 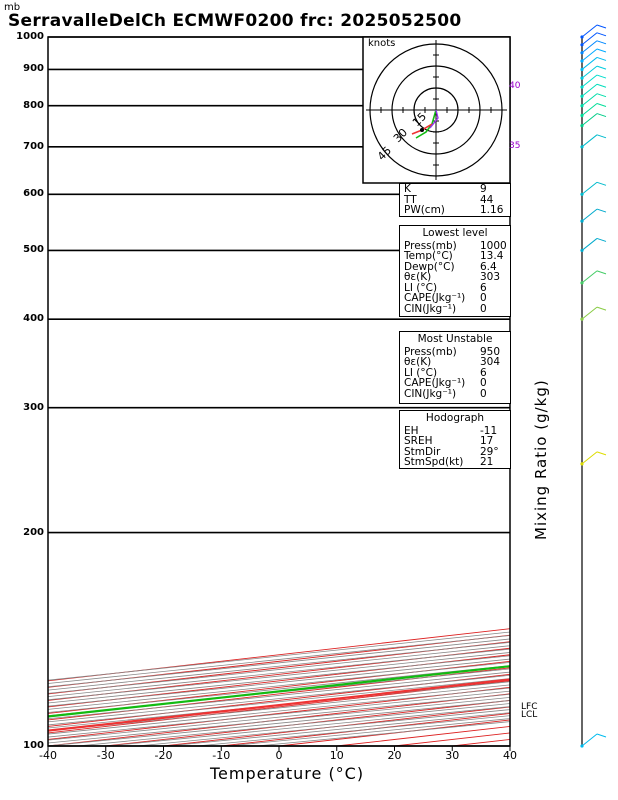 I want to click on y-tick-label: 900, so click(x=33, y=69).